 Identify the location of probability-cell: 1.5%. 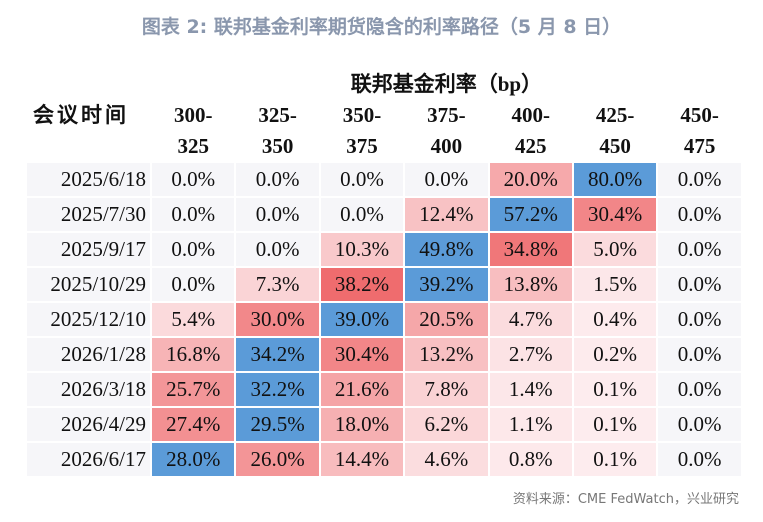
(615, 284).